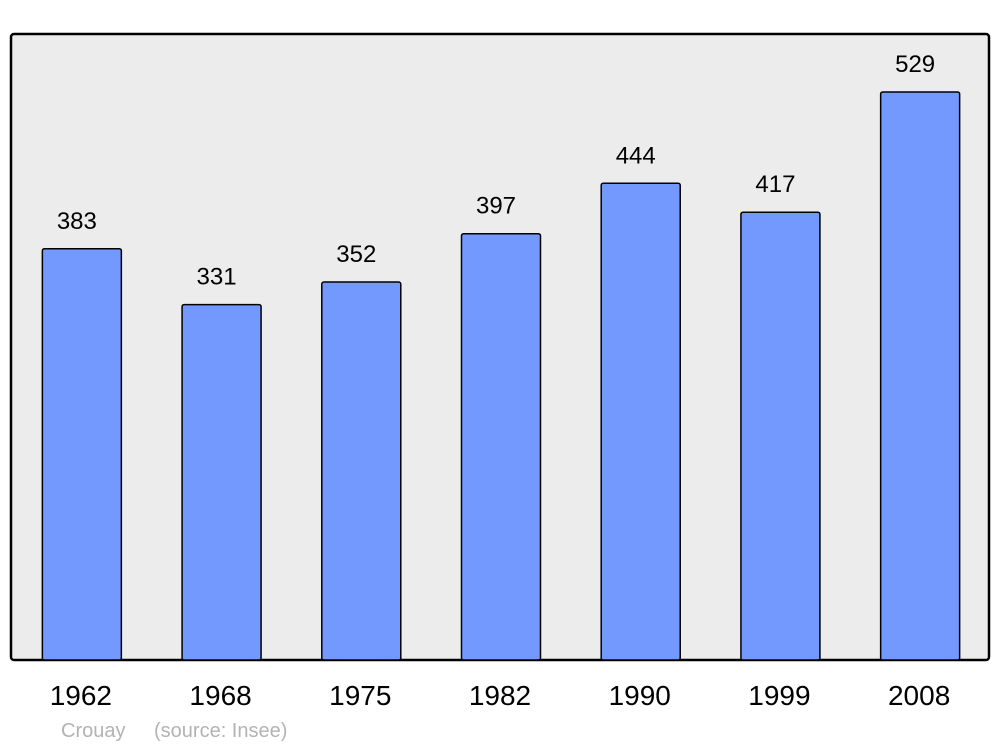  What do you see at coordinates (636, 155) in the screenshot?
I see `data-label-1990: 444` at bounding box center [636, 155].